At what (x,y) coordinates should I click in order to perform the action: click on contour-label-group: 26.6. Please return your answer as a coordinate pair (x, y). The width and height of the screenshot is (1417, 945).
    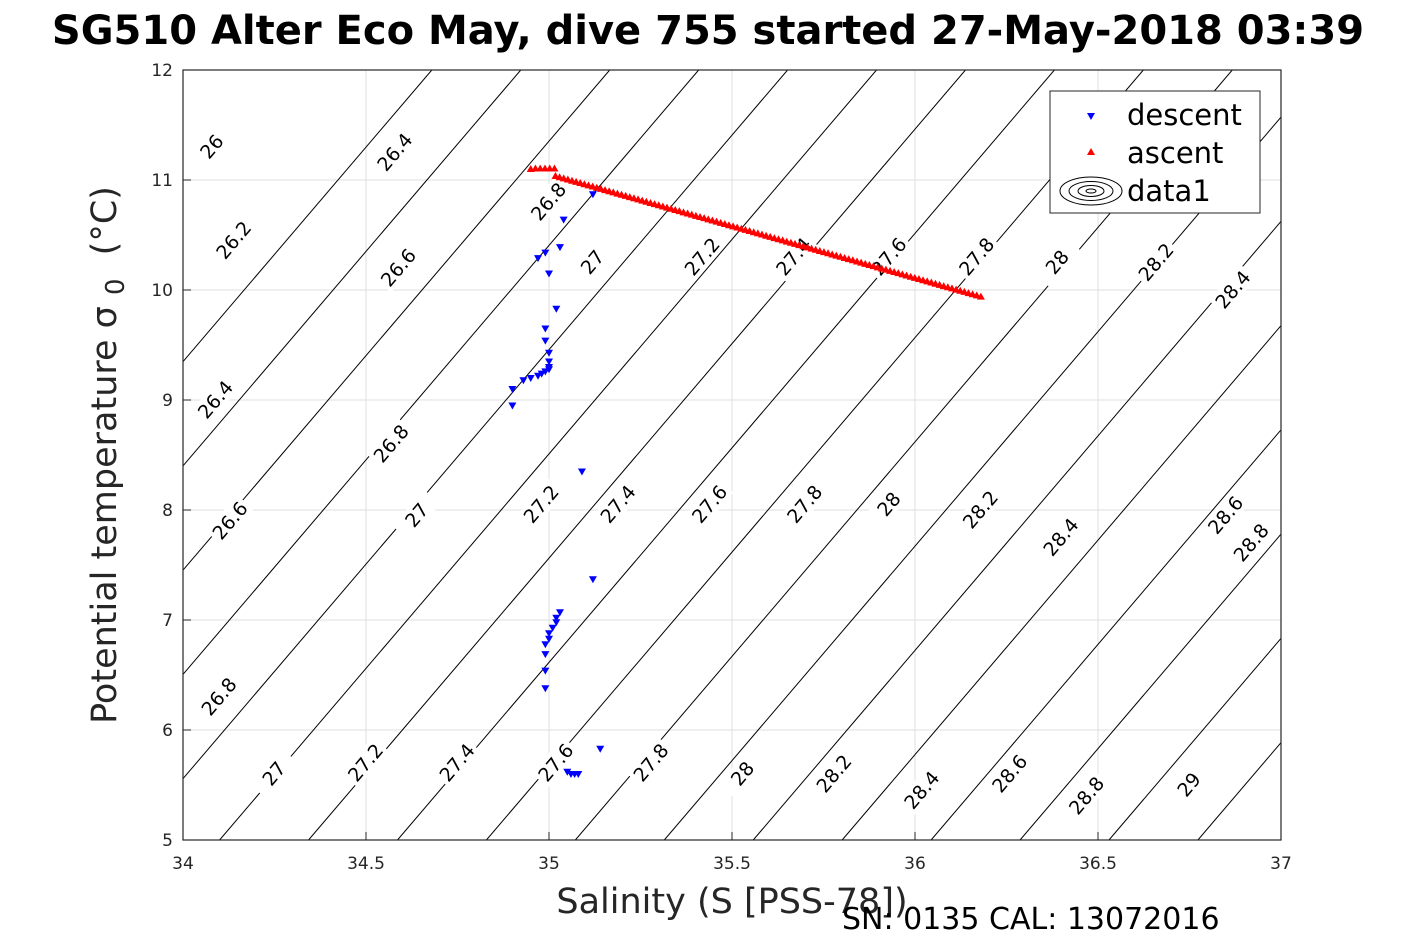
    Looking at the image, I should click on (398, 267).